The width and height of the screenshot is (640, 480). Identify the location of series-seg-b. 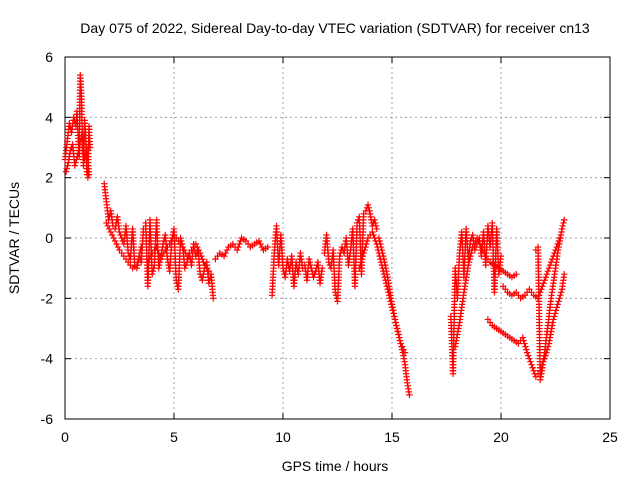
(77, 153).